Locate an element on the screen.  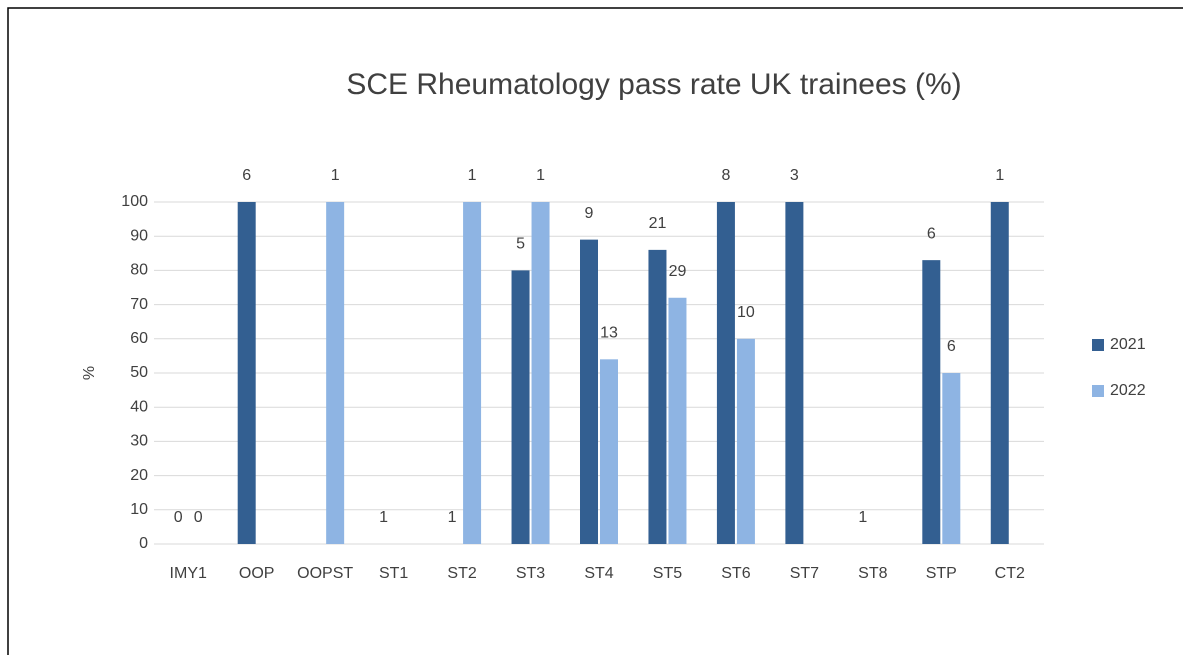
data-label: 10 is located at coordinates (746, 312).